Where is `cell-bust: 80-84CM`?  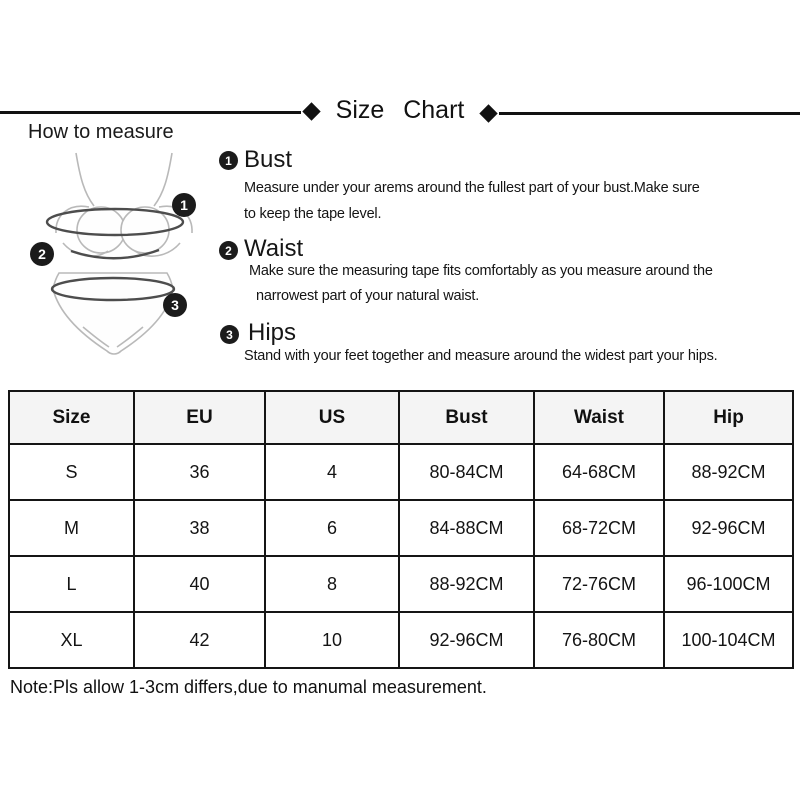 cell-bust: 80-84CM is located at coordinates (466, 472).